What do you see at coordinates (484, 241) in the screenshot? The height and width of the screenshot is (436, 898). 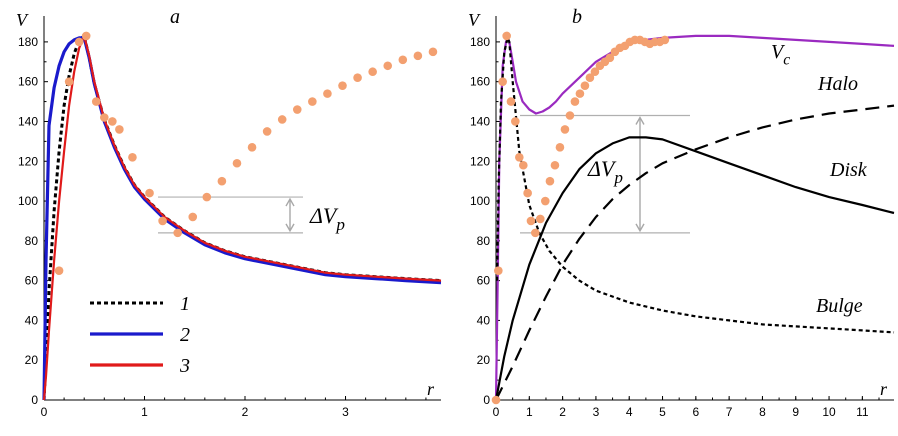 I see `y-tick-label: 80` at bounding box center [484, 241].